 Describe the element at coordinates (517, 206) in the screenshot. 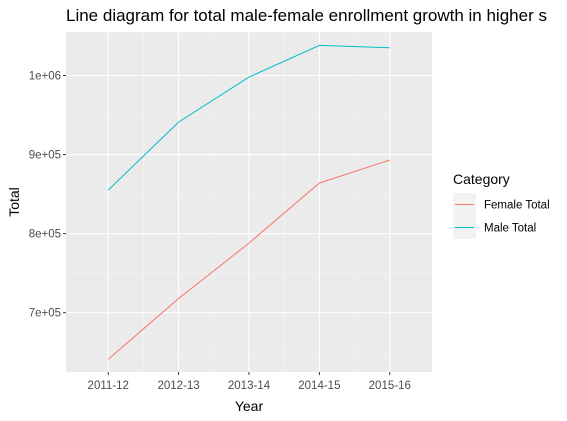

I see `legend-label-female-total: Female Total` at that location.